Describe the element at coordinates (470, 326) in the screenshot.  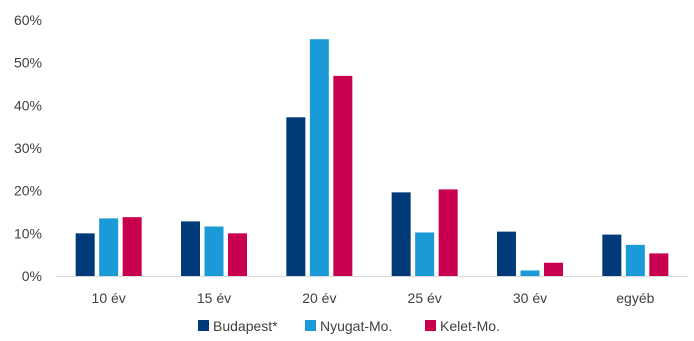
I see `legend-label: Kelet-Mo.` at that location.